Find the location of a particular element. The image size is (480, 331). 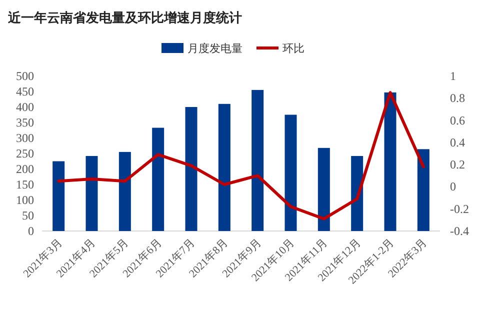

y-tick-label: 500 is located at coordinates (25, 76).